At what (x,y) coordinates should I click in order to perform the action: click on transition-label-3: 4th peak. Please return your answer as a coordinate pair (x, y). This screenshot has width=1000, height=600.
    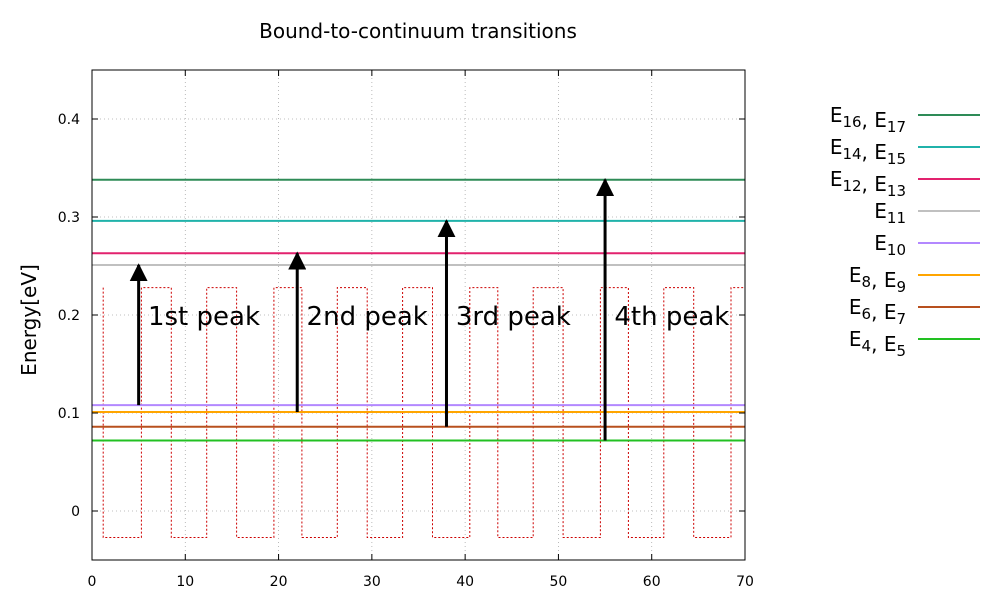
    Looking at the image, I should click on (671, 317).